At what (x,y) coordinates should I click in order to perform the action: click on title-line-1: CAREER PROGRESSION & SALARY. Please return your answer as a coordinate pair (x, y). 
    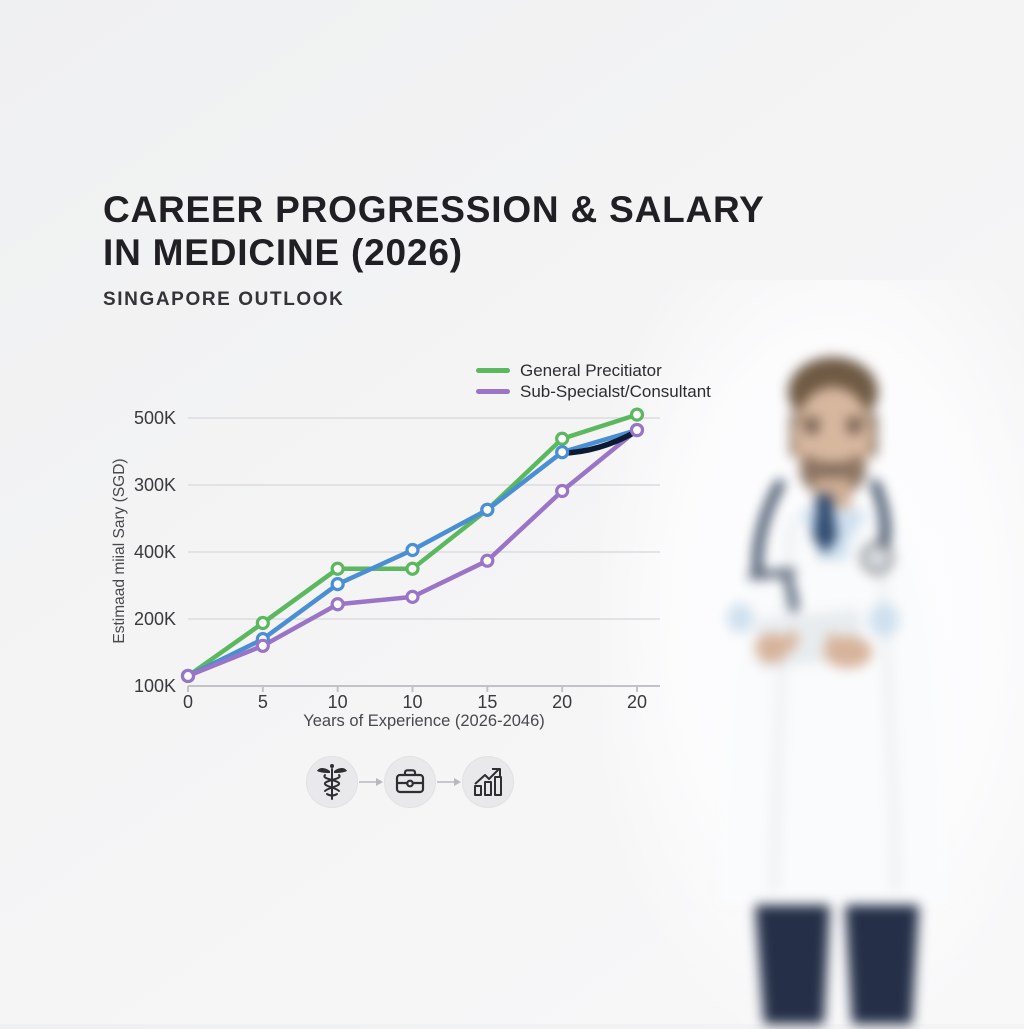
    Looking at the image, I should click on (434, 209).